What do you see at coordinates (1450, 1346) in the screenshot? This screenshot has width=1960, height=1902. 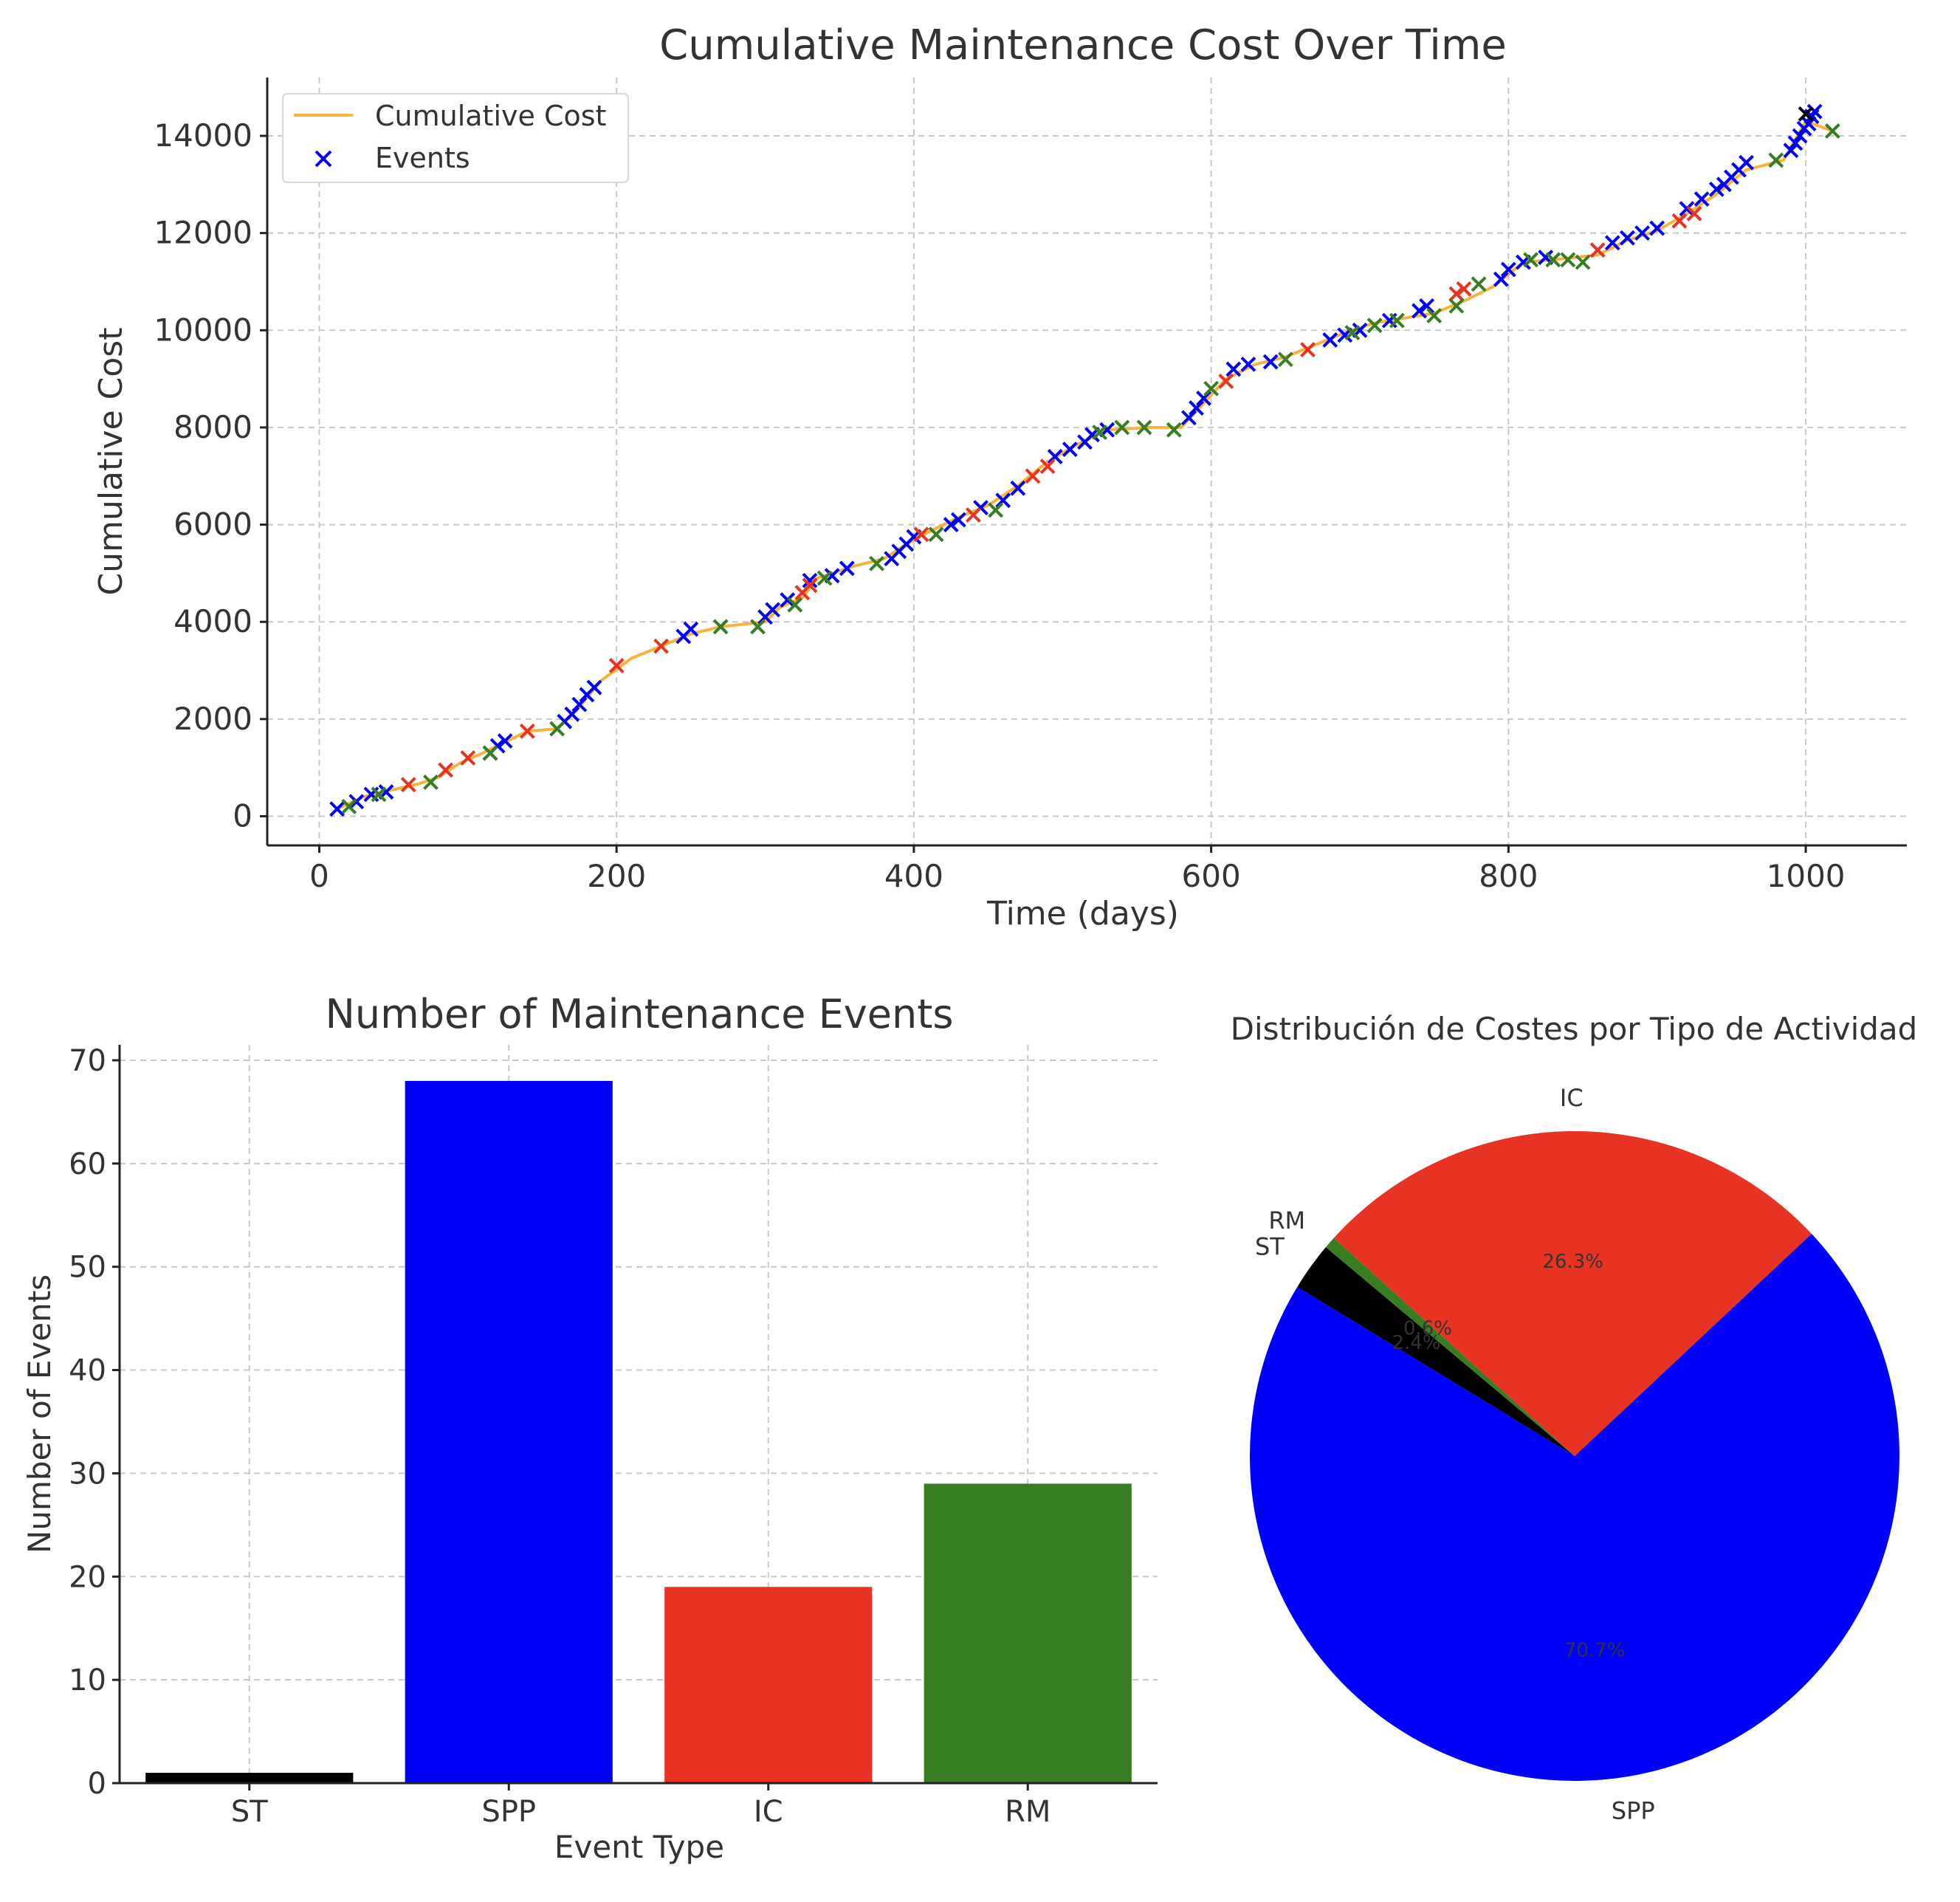 I see `pie-slice-rm` at bounding box center [1450, 1346].